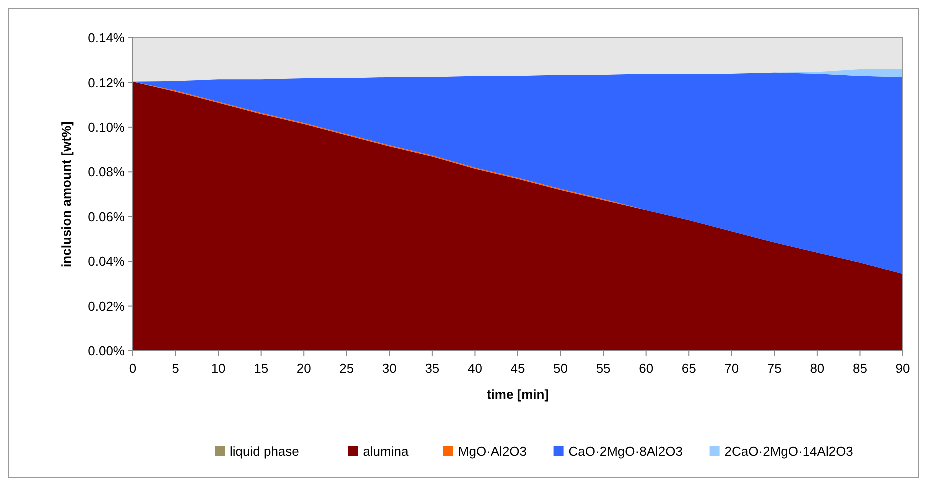 This screenshot has height=486, width=927. I want to click on x-tick-label: 5, so click(176, 368).